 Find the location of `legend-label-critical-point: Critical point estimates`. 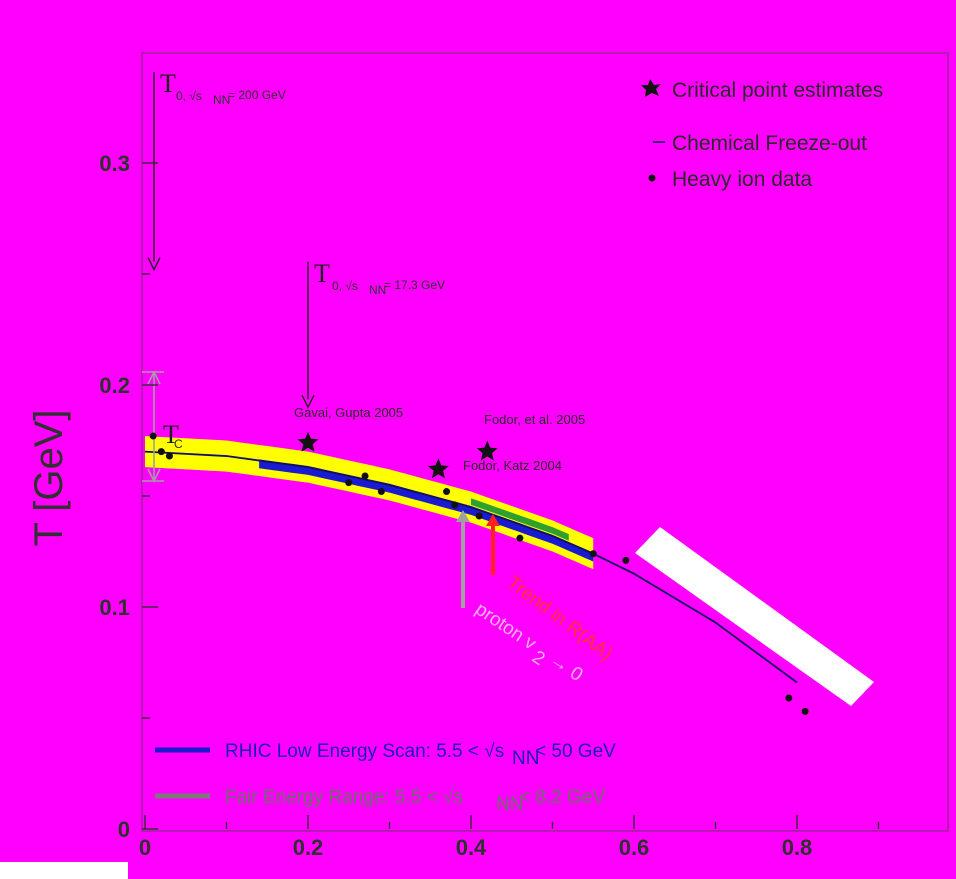

legend-label-critical-point: Critical point estimates is located at coordinates (777, 90).